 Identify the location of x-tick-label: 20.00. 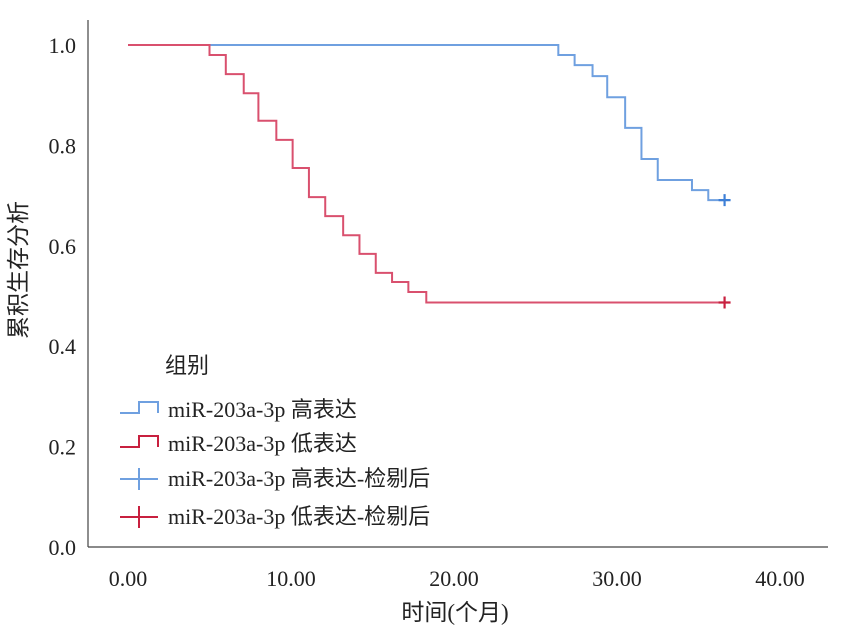
(454, 578).